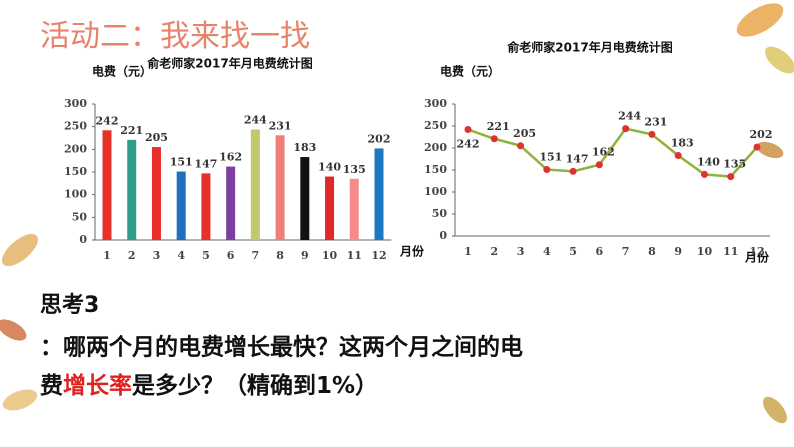 This screenshot has width=794, height=447. I want to click on question-text: 是多少？（精确到1%）, so click(255, 385).